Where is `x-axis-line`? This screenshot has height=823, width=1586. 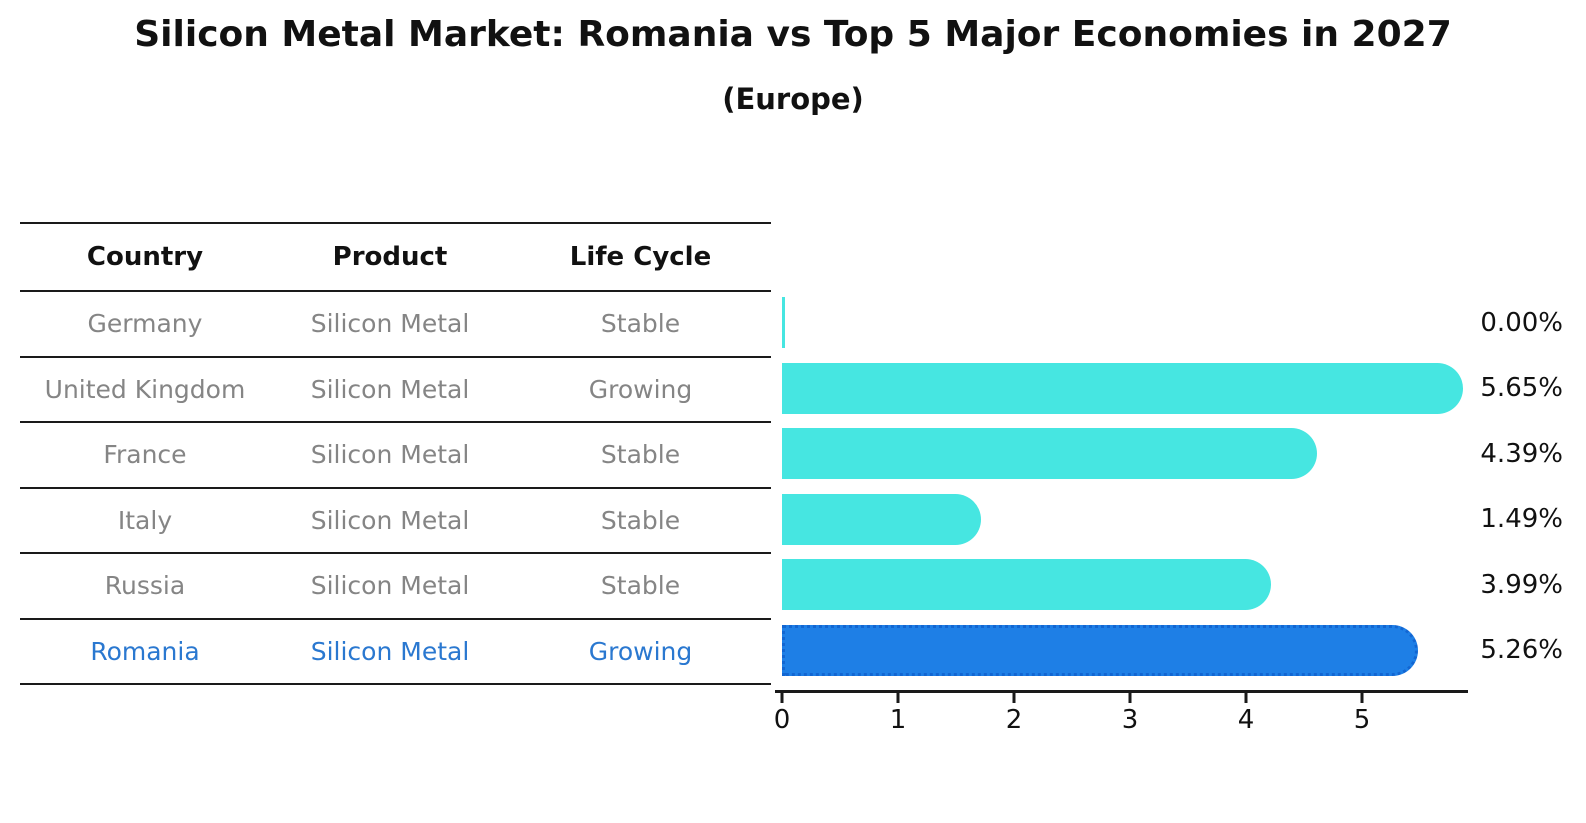 x-axis-line is located at coordinates (1121, 691).